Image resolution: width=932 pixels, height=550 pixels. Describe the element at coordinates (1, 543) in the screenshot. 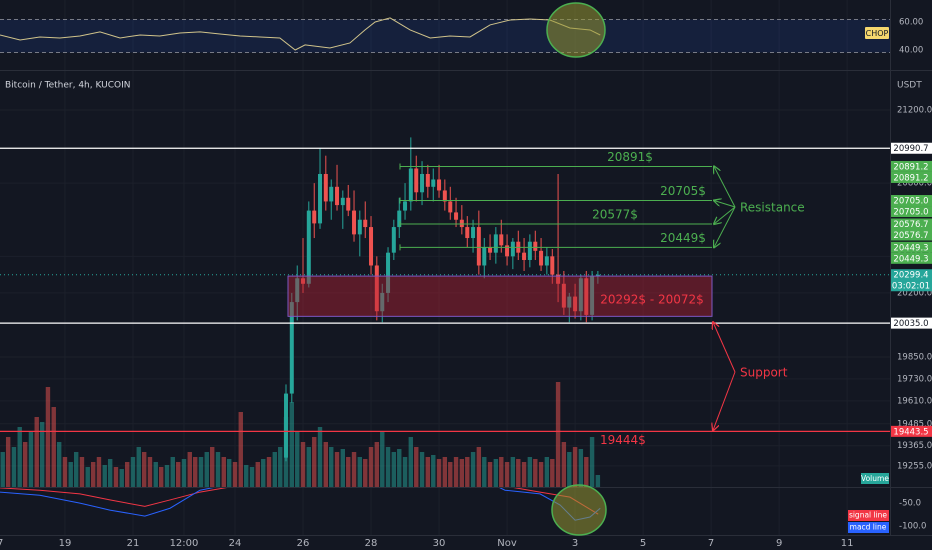

I see `x-tick-label: 17` at that location.